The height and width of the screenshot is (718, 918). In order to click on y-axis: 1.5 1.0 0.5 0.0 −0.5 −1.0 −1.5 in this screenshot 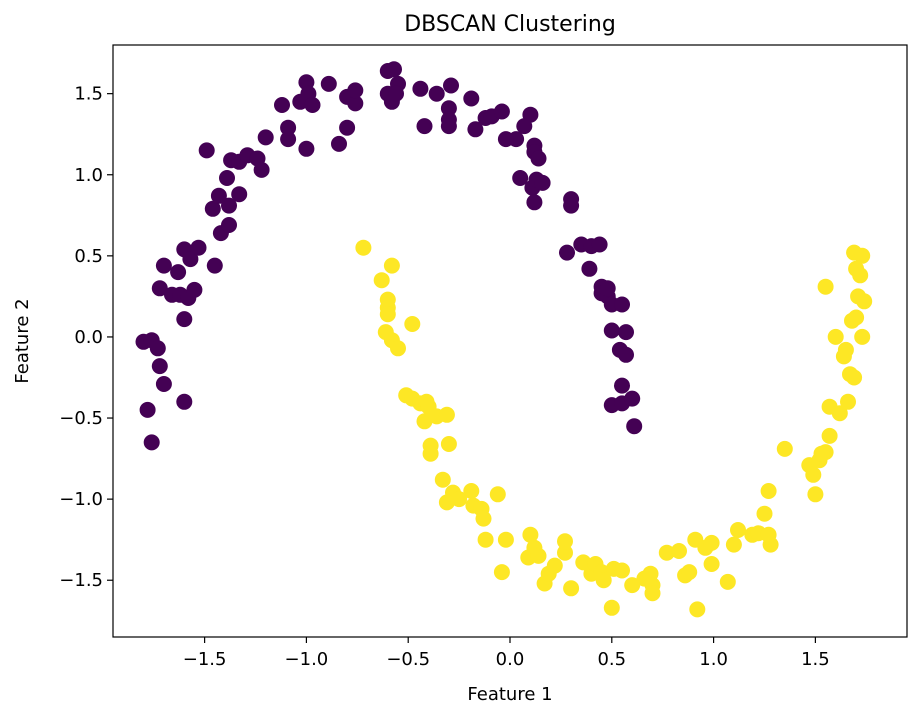, I will do `click(86, 337)`.